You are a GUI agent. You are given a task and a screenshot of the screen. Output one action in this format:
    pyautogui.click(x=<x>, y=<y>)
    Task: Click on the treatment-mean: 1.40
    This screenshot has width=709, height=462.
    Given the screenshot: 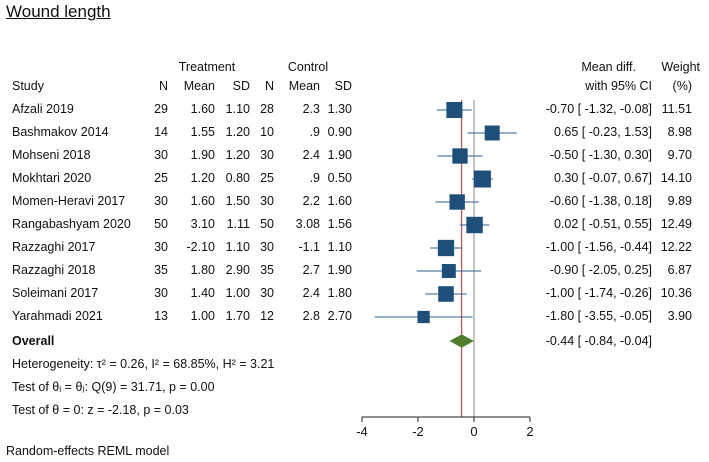 What is the action you would take?
    pyautogui.click(x=202, y=293)
    